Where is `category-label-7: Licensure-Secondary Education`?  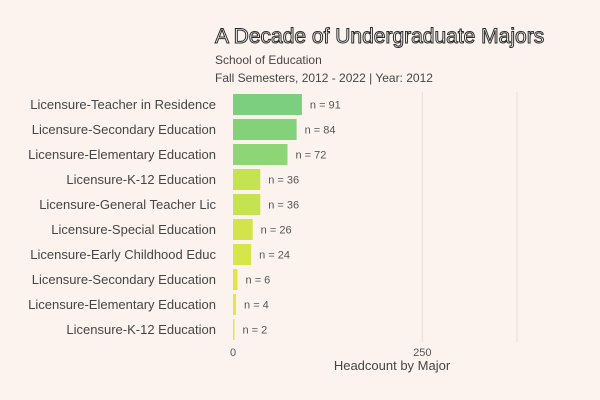 category-label-7: Licensure-Secondary Education is located at coordinates (124, 279).